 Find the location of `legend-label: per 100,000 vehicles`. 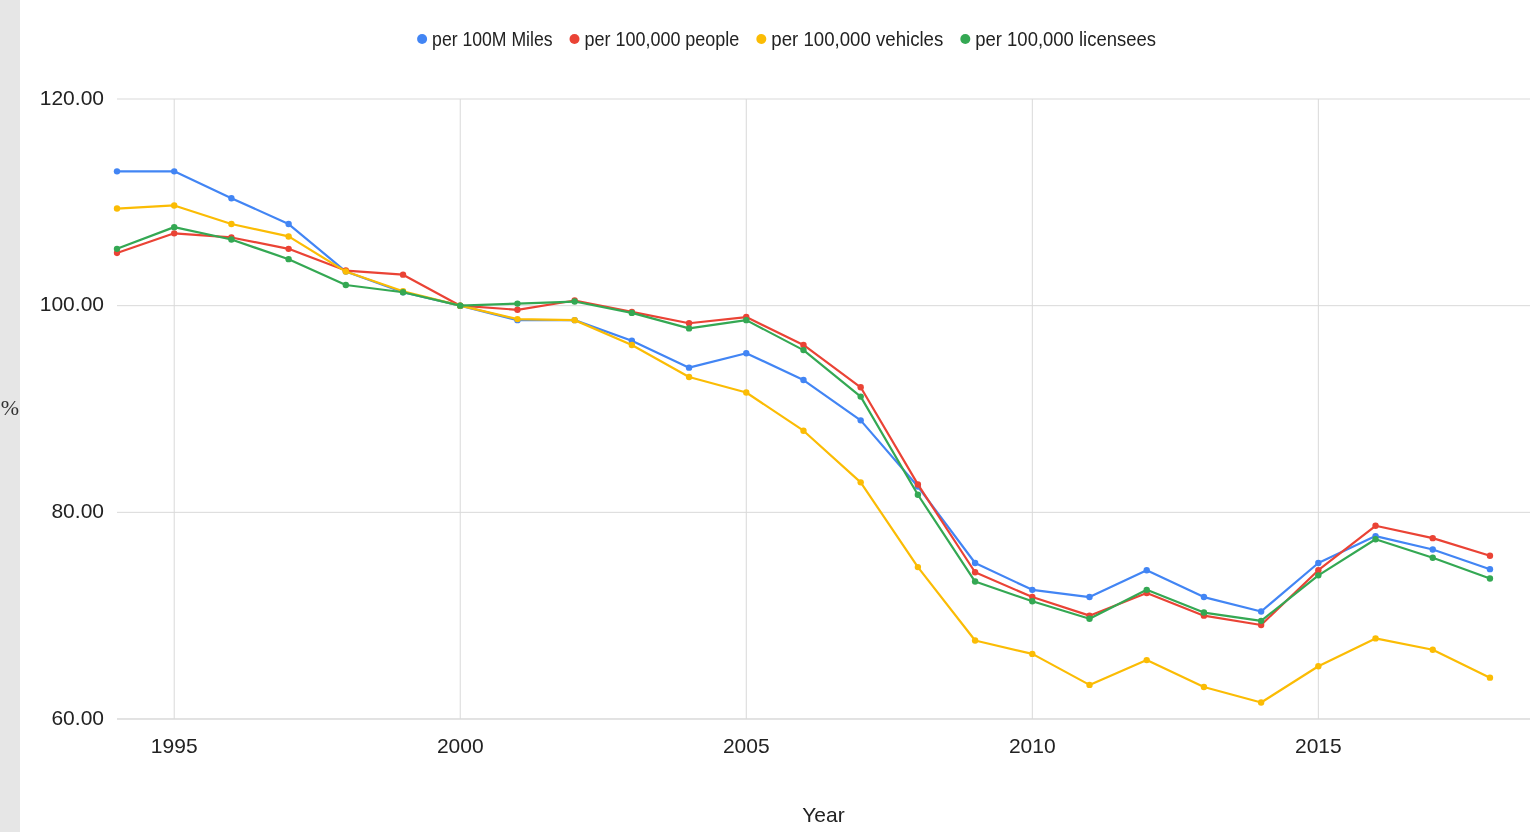

legend-label: per 100,000 vehicles is located at coordinates (868, 38).